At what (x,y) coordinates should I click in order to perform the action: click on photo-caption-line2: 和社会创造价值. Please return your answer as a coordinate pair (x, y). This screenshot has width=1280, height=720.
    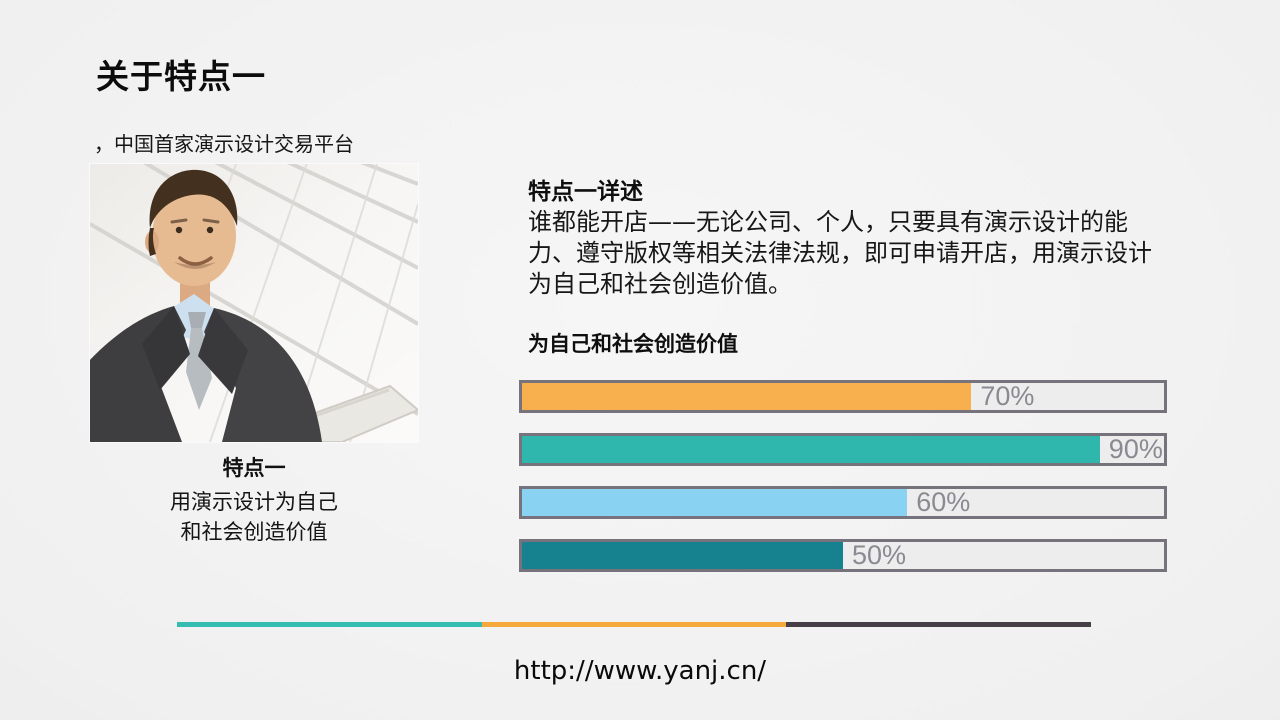
    Looking at the image, I should click on (254, 532).